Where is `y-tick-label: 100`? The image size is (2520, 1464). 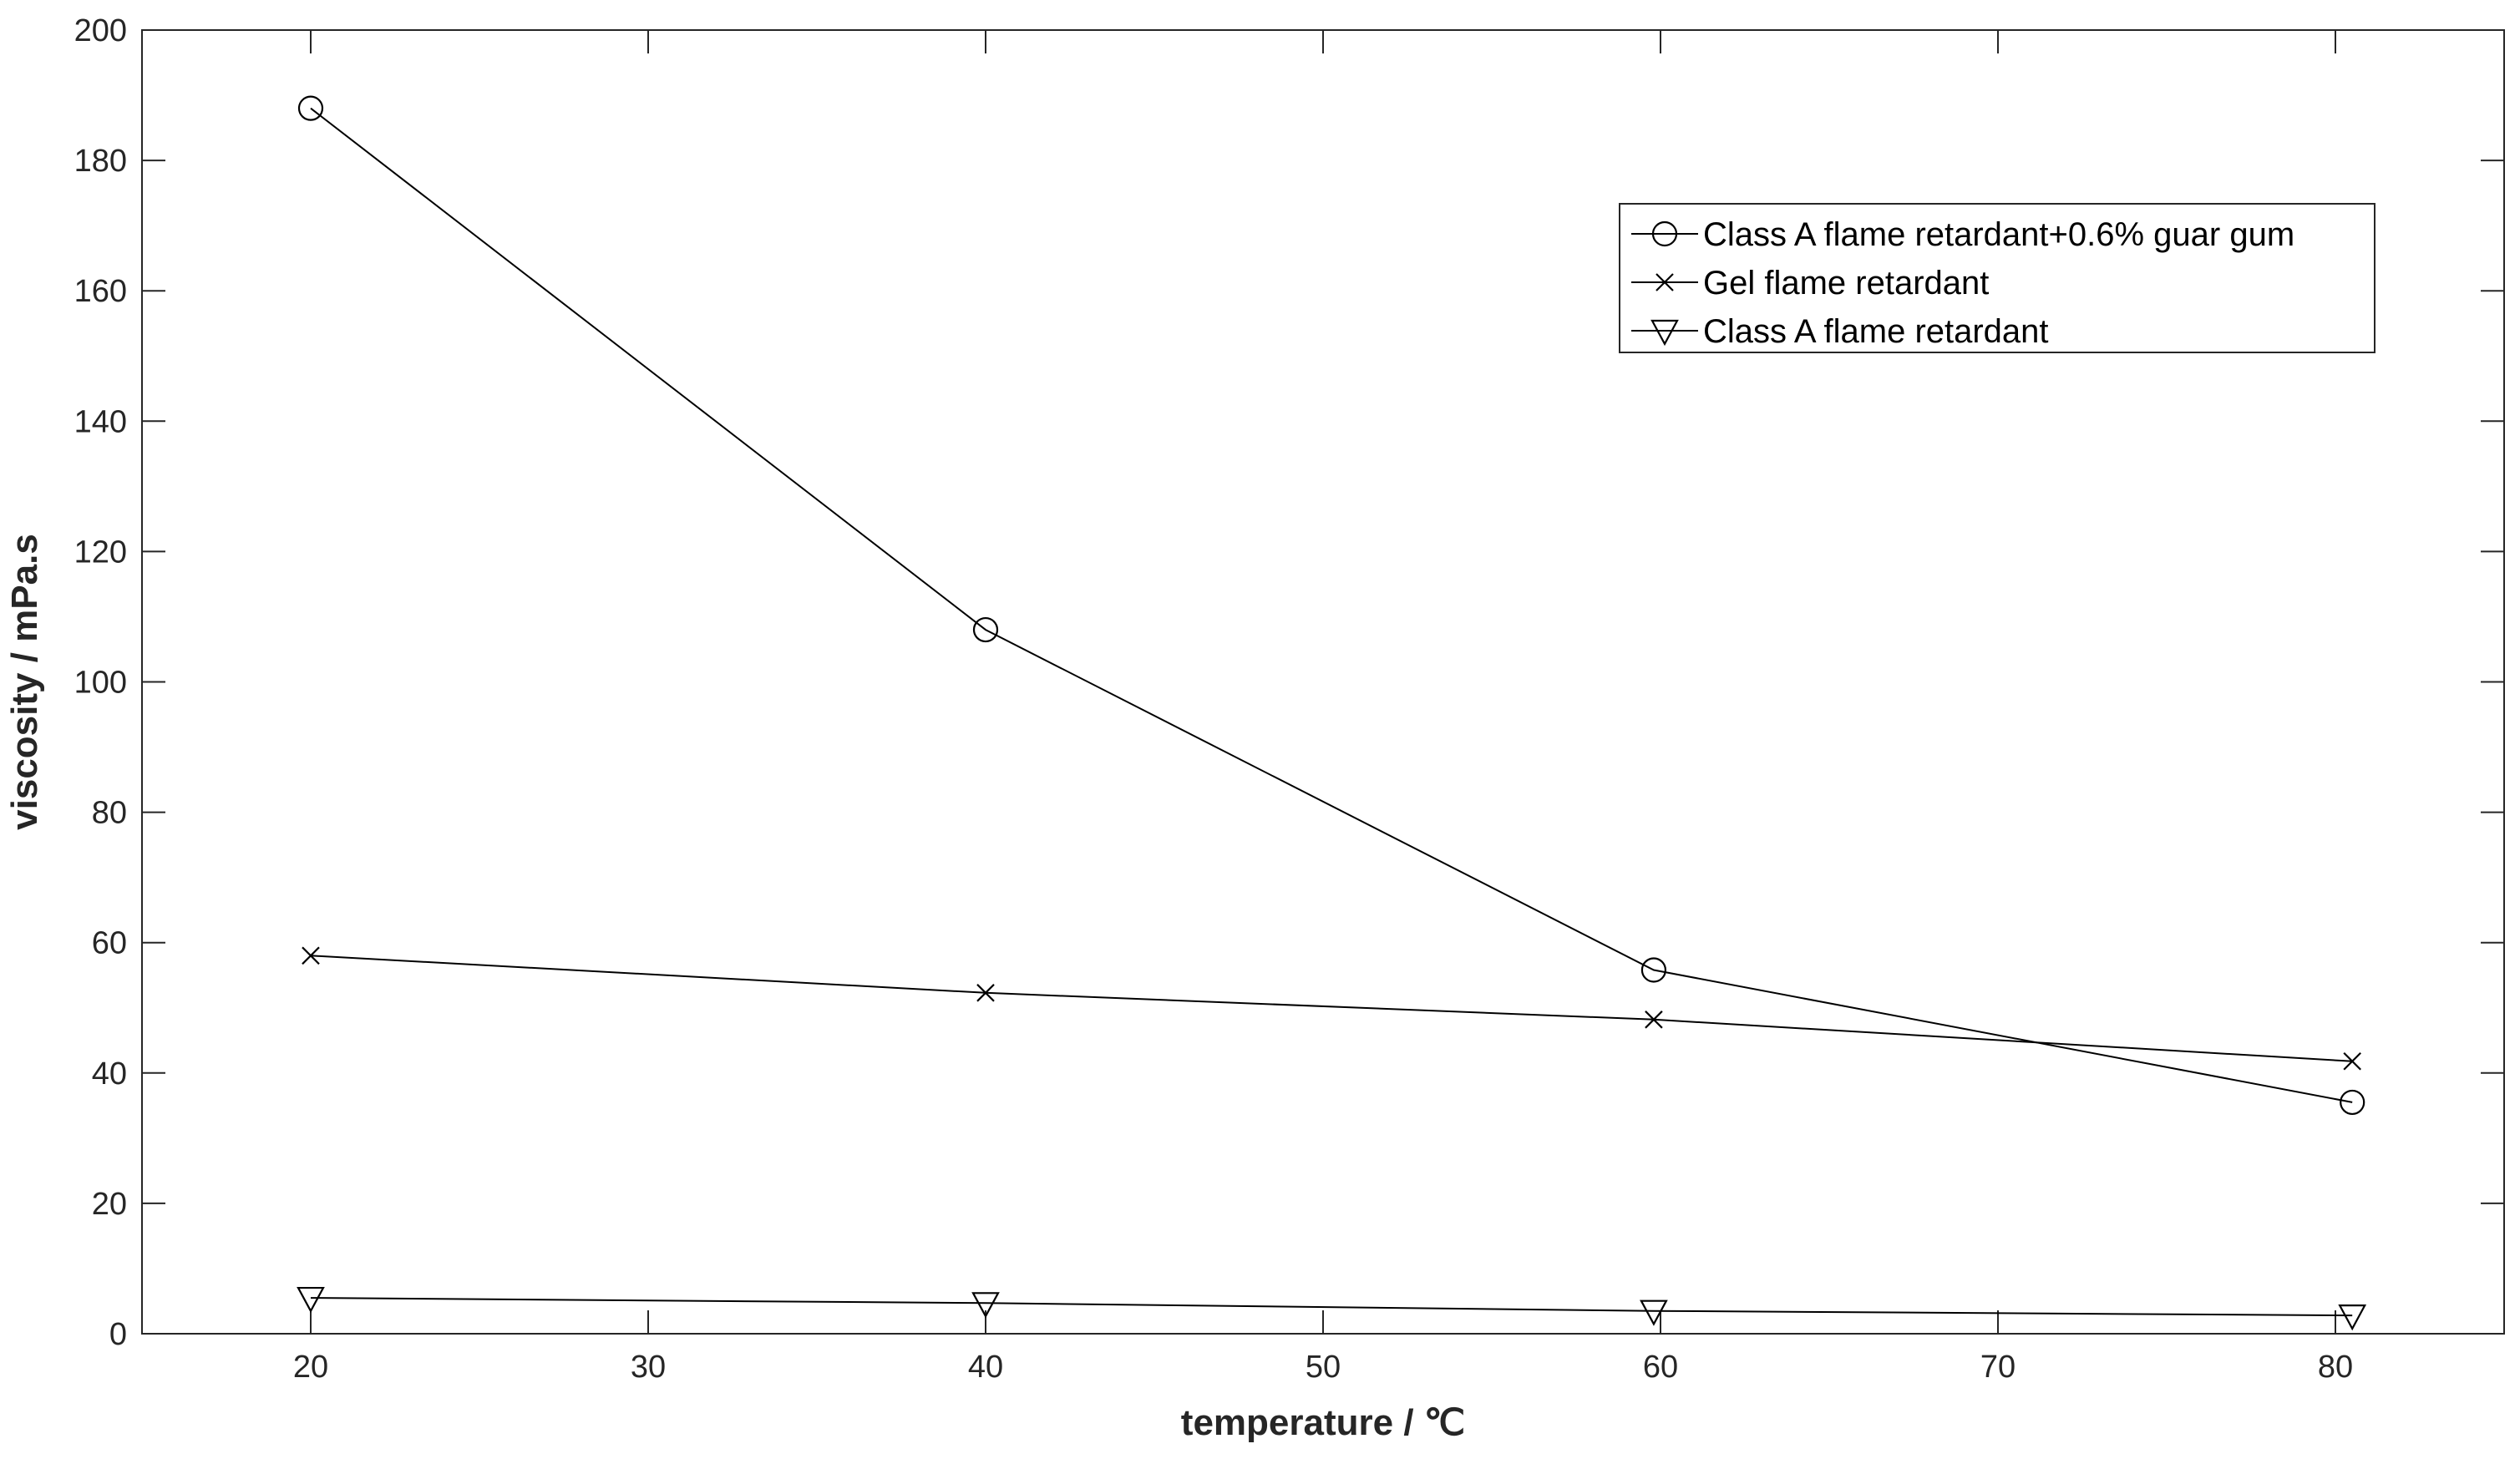 y-tick-label: 100 is located at coordinates (100, 683).